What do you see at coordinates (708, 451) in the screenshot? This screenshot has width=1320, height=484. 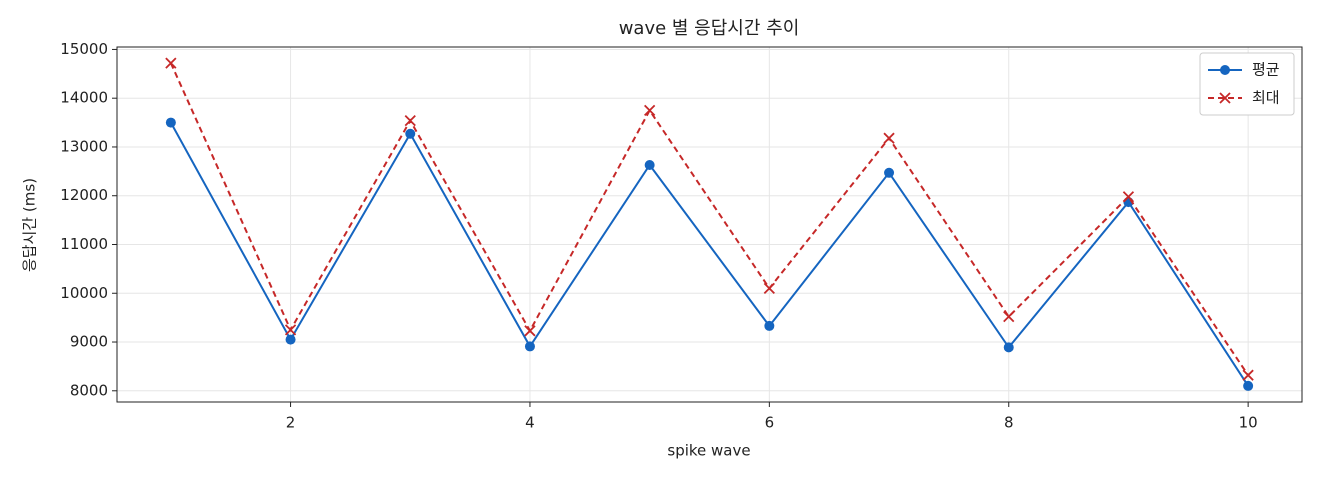 I see `x-axis-label: spike wave` at bounding box center [708, 451].